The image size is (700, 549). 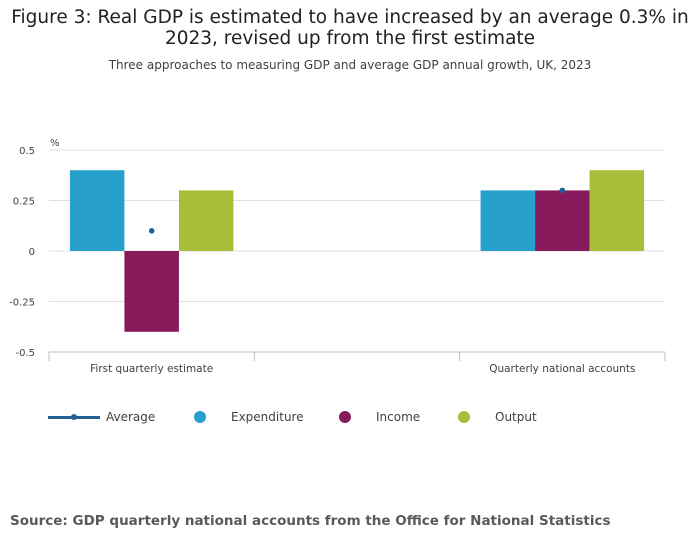 What do you see at coordinates (151, 369) in the screenshot?
I see `x-category-label: First quarterly estimate` at bounding box center [151, 369].